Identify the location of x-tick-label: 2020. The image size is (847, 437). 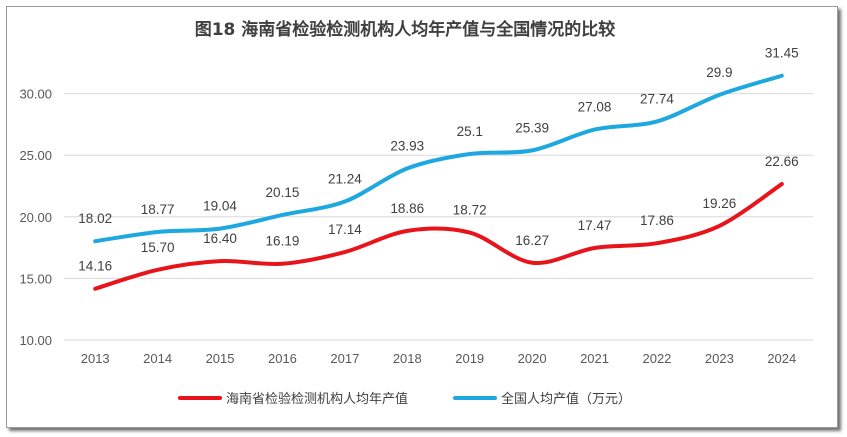
(532, 358).